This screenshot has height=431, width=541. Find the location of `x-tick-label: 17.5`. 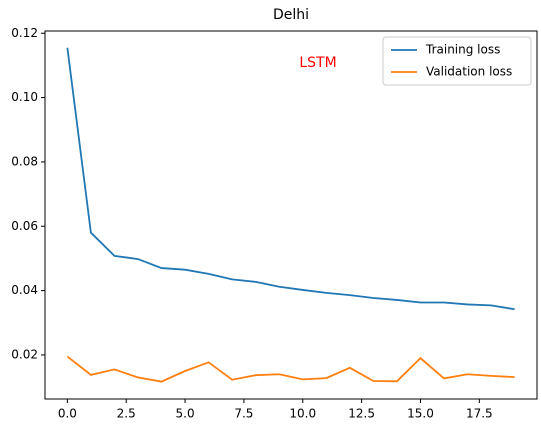

x-tick-label: 17.5 is located at coordinates (479, 414).